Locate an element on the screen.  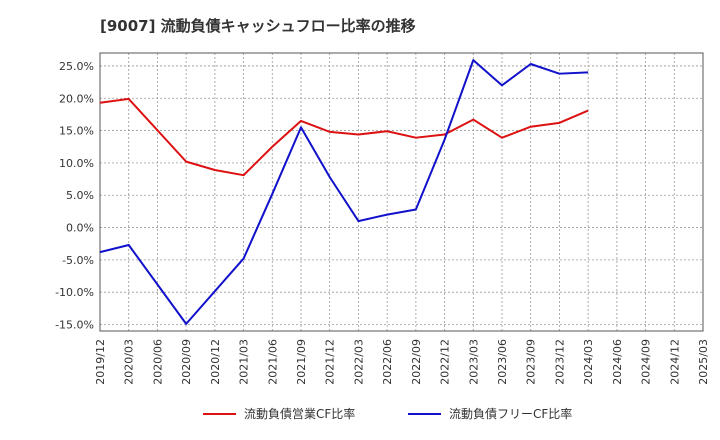
y-tick-label: -5.0% is located at coordinates (78, 260).